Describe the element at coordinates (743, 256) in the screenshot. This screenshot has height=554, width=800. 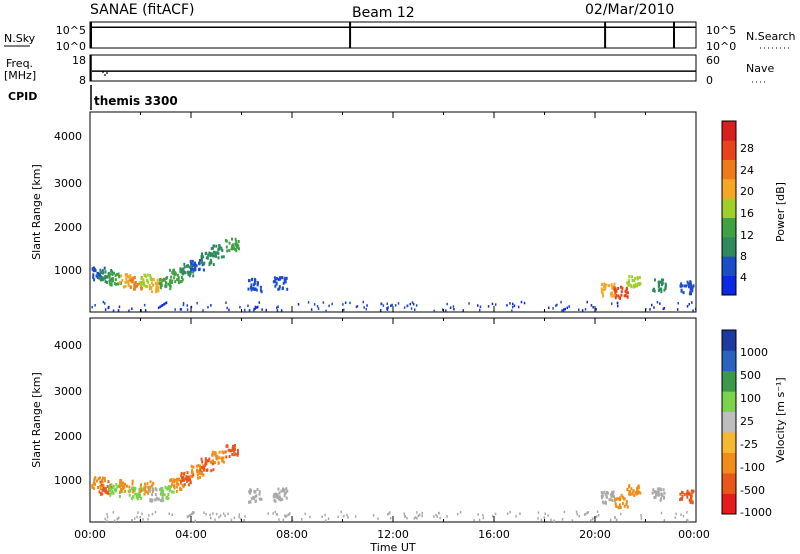
I see `power-cb-tick-8: 8` at that location.